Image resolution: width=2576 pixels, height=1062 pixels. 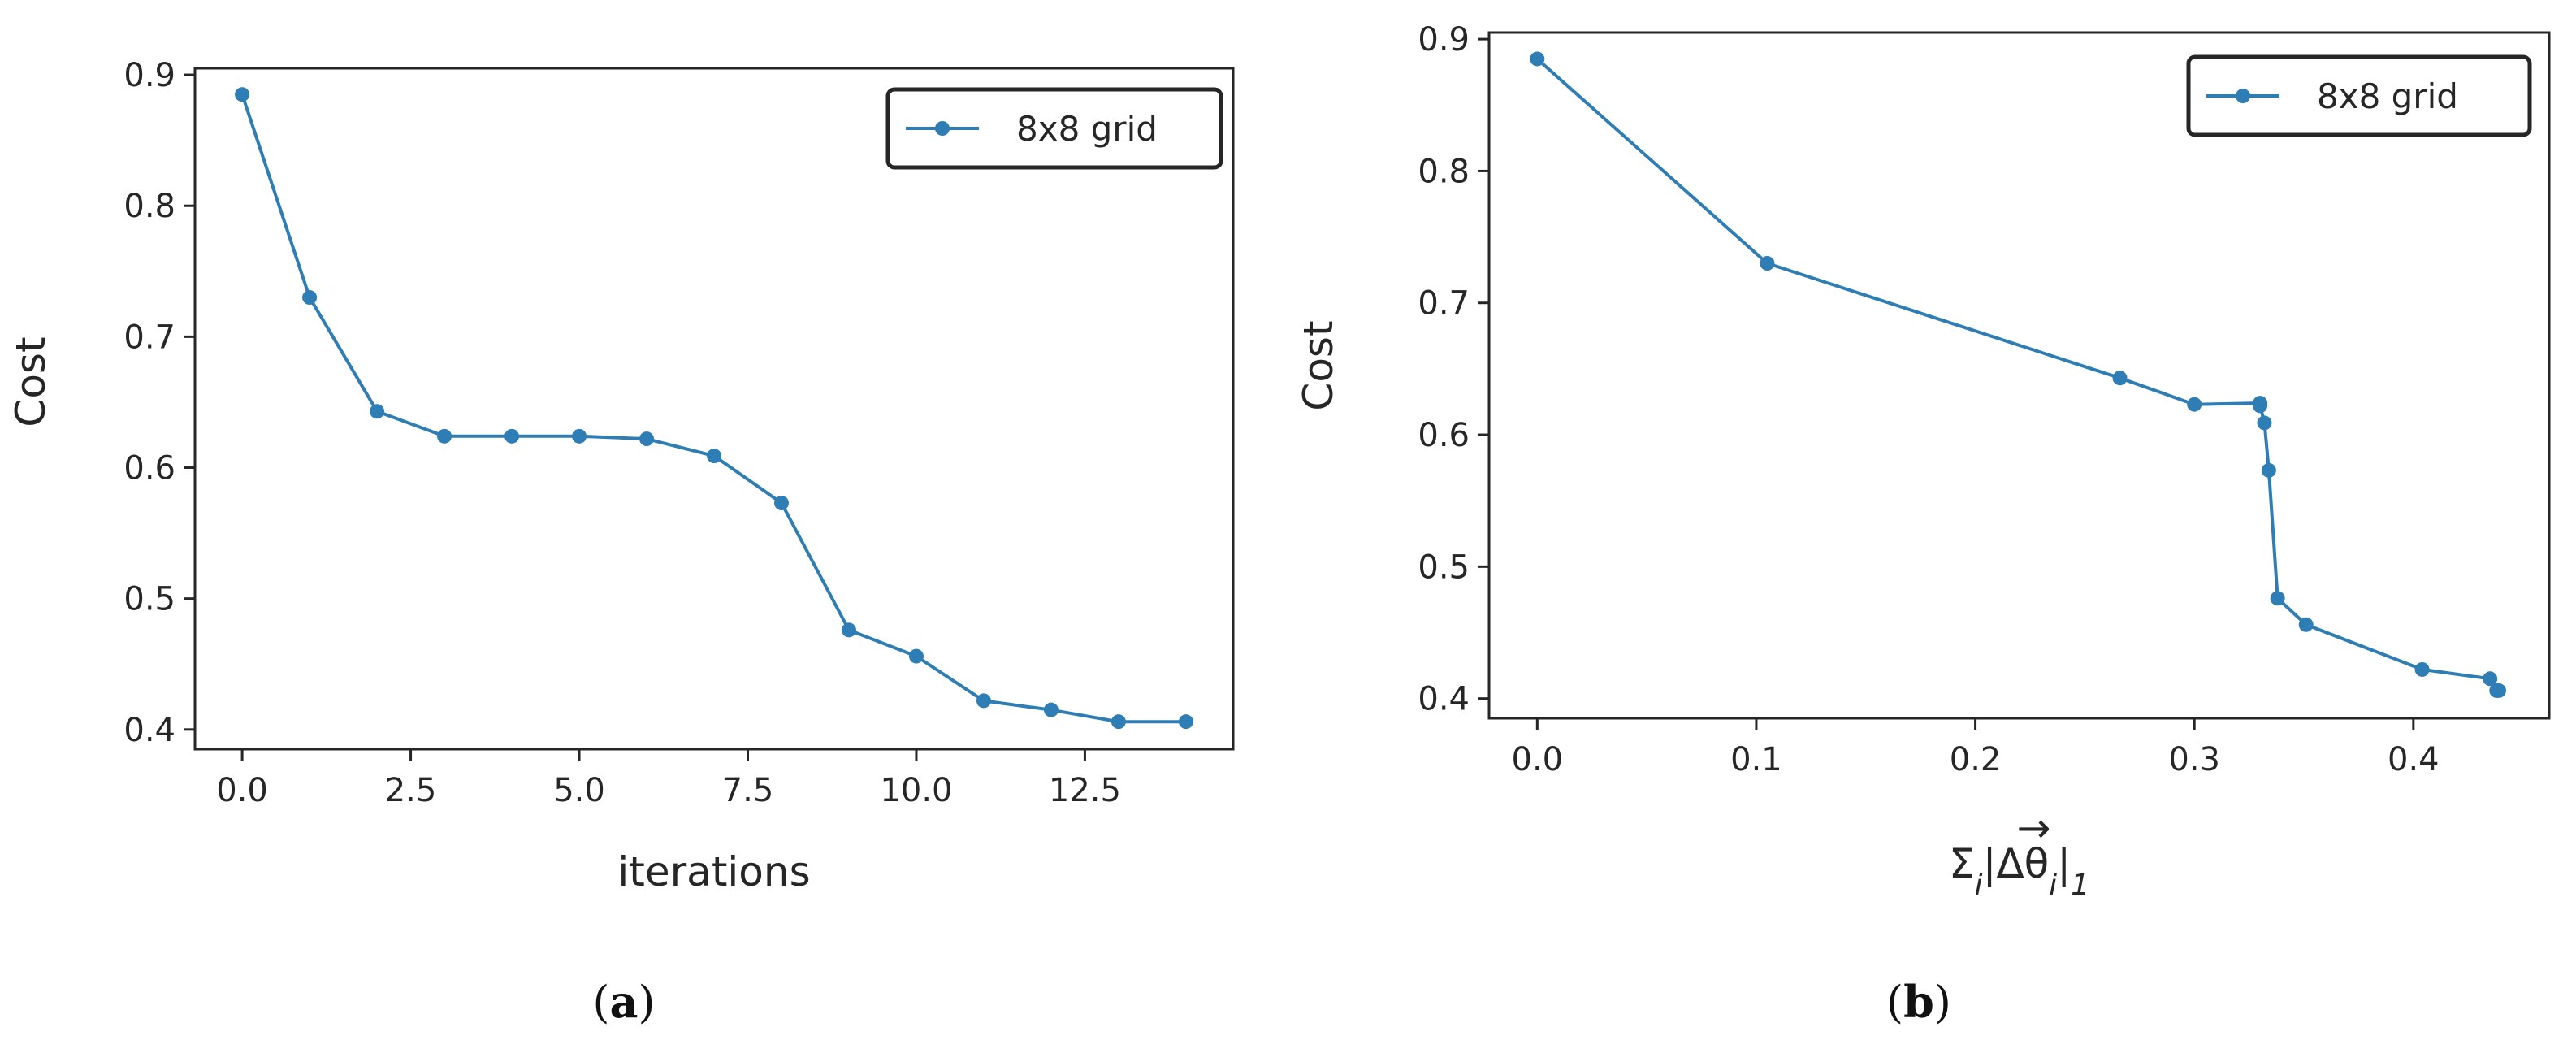 I want to click on caption-letter: a, so click(x=624, y=1002).